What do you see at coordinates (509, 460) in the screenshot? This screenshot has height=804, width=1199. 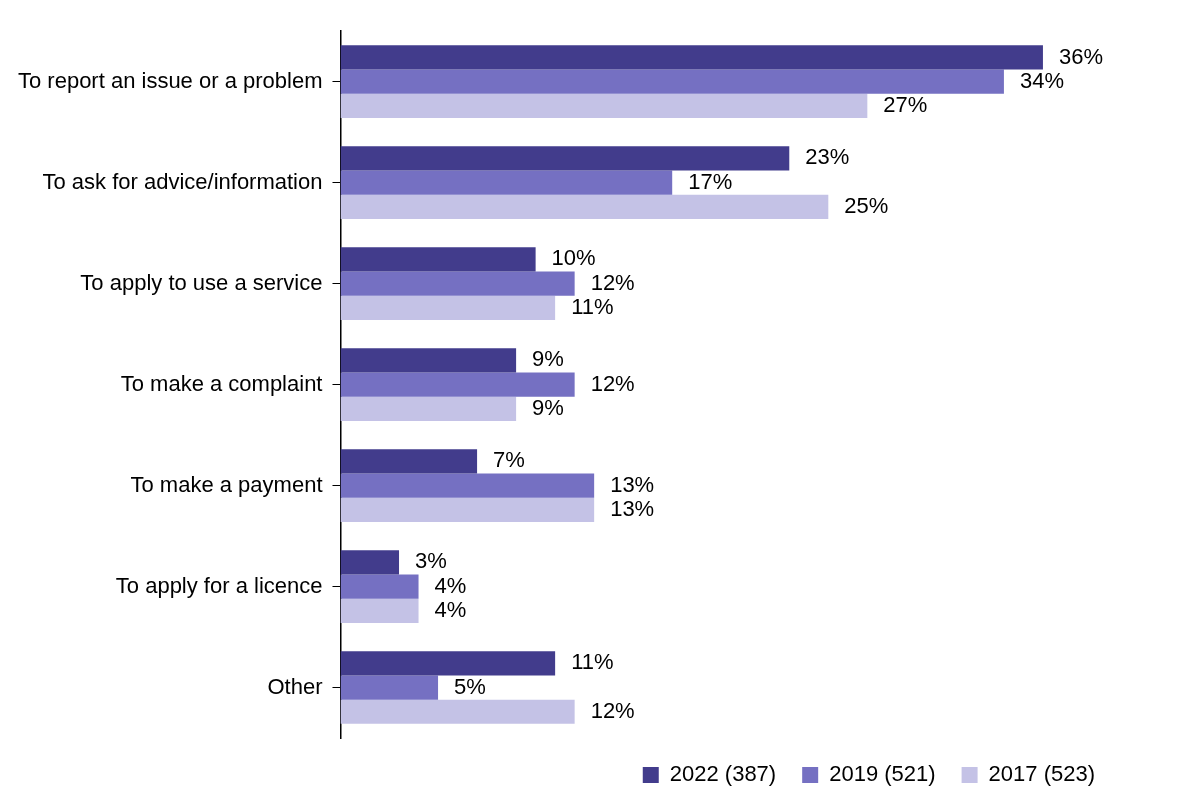 I see `data-label: 7%` at bounding box center [509, 460].